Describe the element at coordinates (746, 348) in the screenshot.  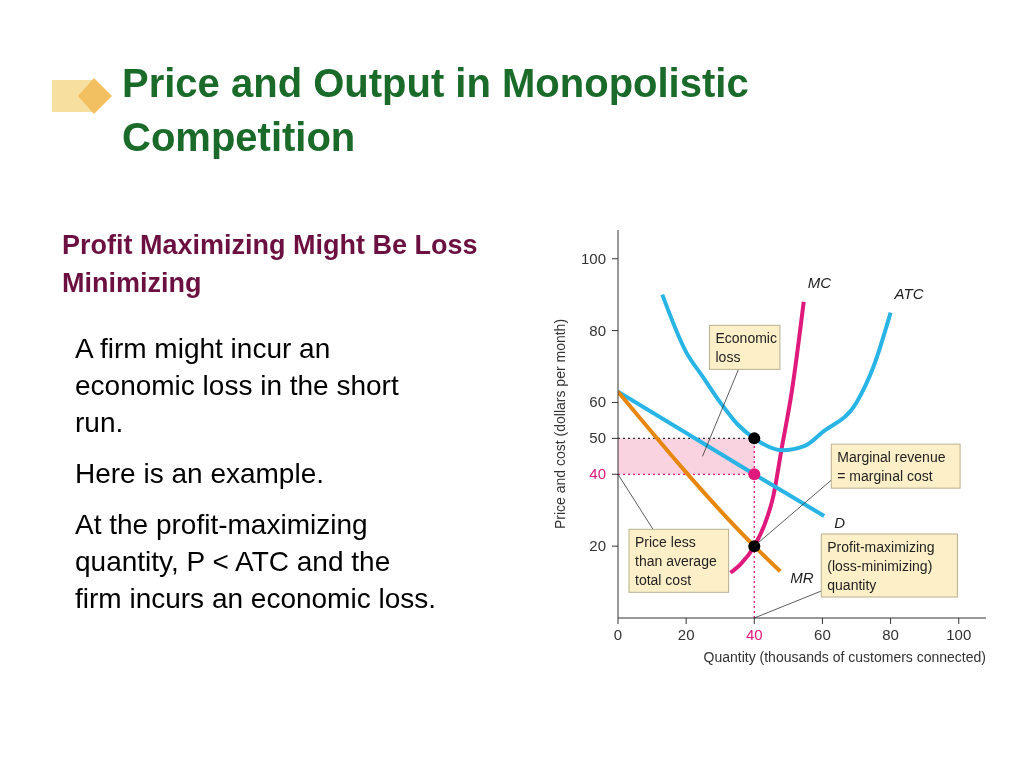
I see `band-label: Economic loss` at that location.